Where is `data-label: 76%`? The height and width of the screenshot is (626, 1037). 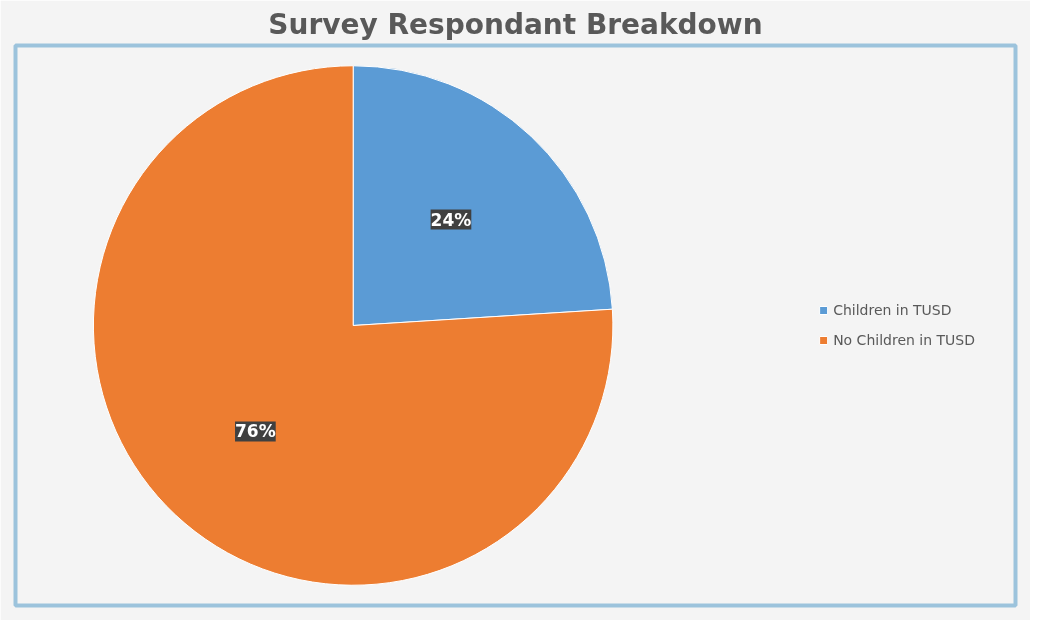
data-label: 76% is located at coordinates (255, 431).